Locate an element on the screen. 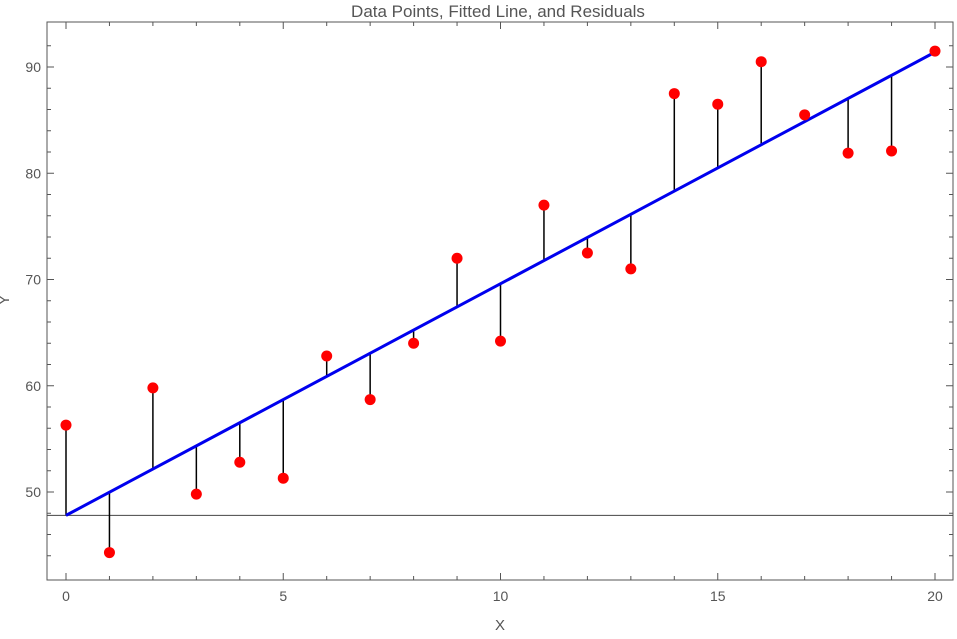 The height and width of the screenshot is (639, 957). y-tick-label: 70 is located at coordinates (33, 280).